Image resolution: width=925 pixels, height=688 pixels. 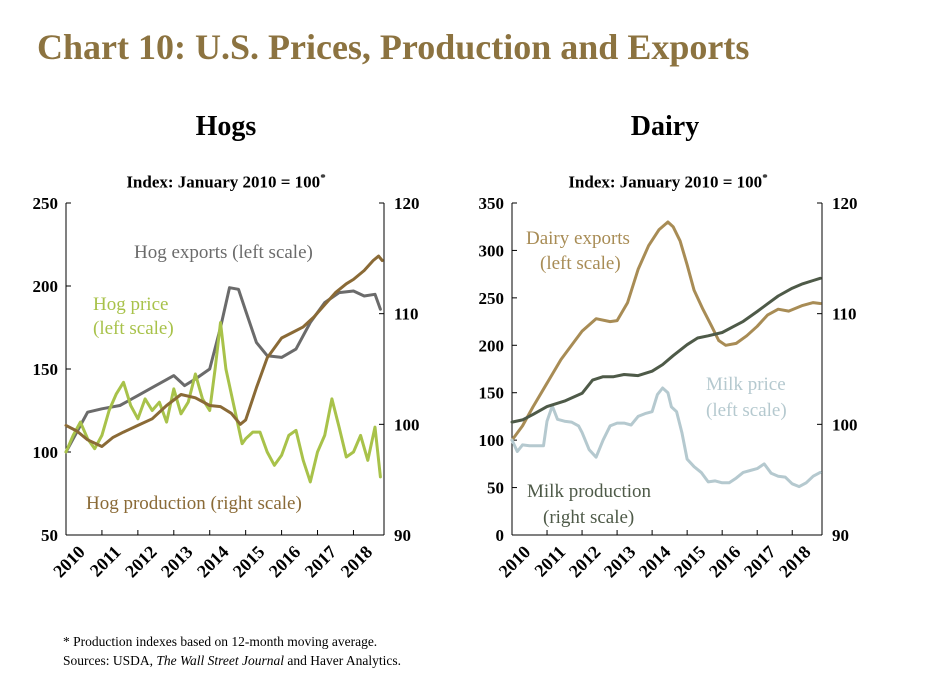 What do you see at coordinates (492, 203) in the screenshot?
I see `dairy-left-tick-label: 350` at bounding box center [492, 203].